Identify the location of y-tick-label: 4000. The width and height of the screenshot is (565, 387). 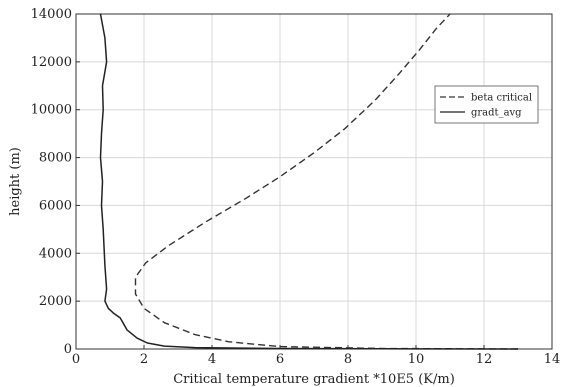
(55, 253).